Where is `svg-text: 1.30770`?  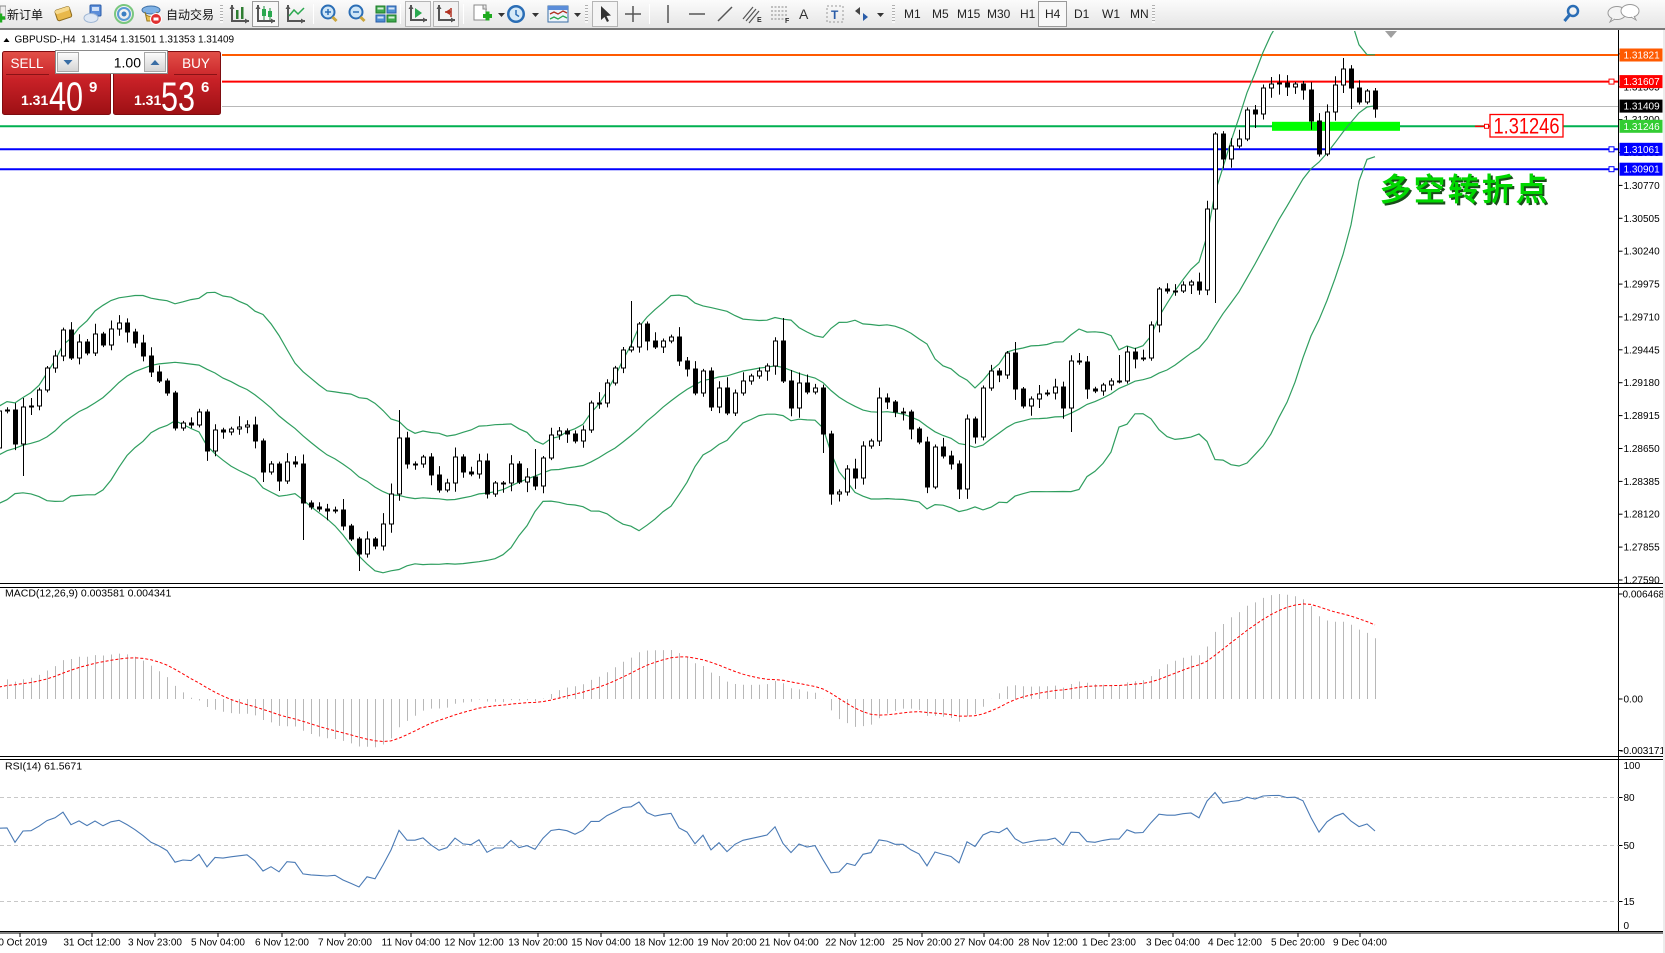
svg-text: 1.30770 is located at coordinates (1642, 186).